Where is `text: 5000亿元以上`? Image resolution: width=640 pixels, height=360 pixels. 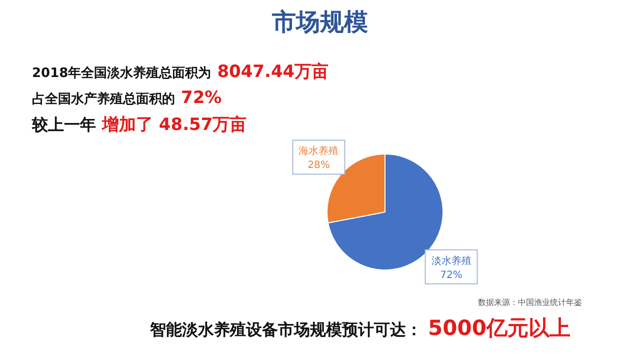 text: 5000亿元以上 is located at coordinates (499, 328).